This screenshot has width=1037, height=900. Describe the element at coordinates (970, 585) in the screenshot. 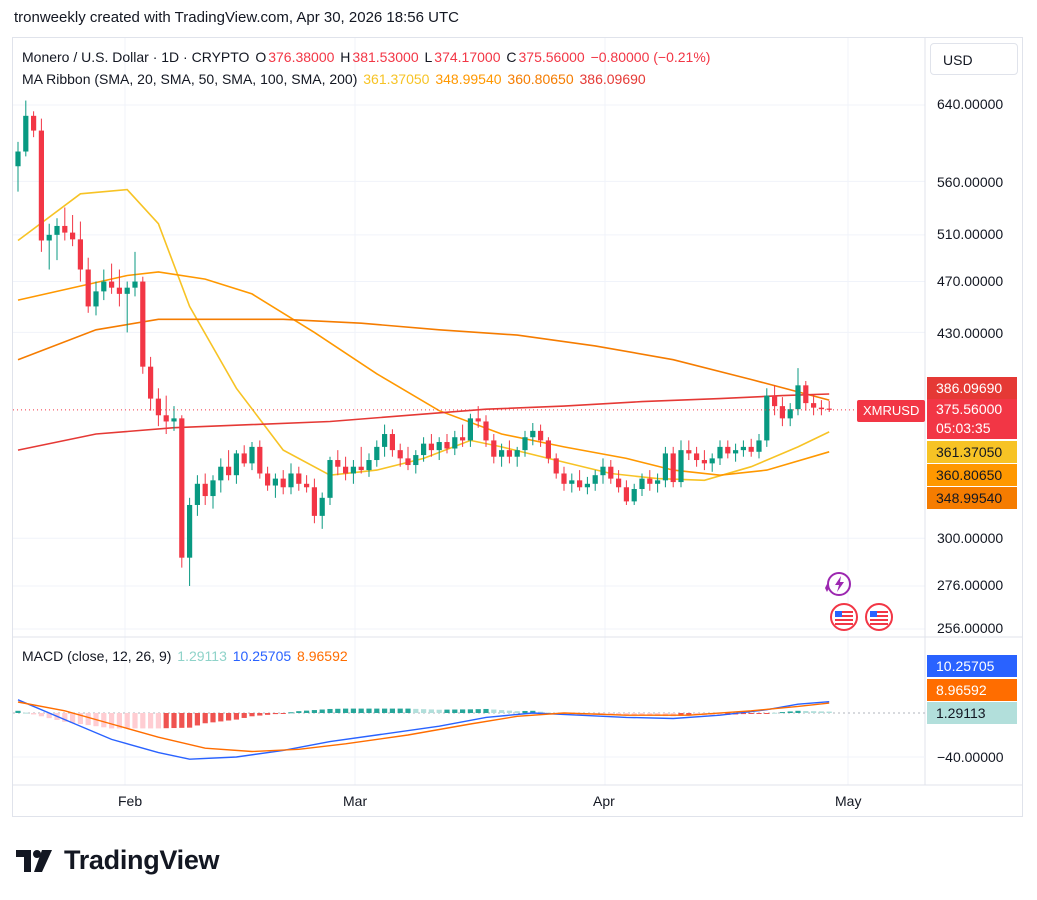

I see `price-tick: 276.00000` at that location.